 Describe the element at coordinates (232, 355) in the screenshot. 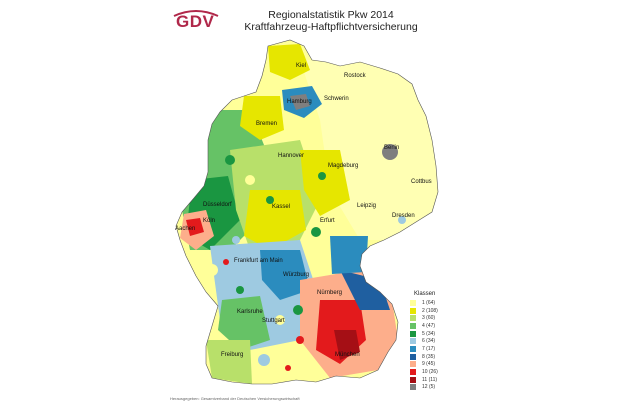

I see `city-label-freiburg: Freiburg` at that location.